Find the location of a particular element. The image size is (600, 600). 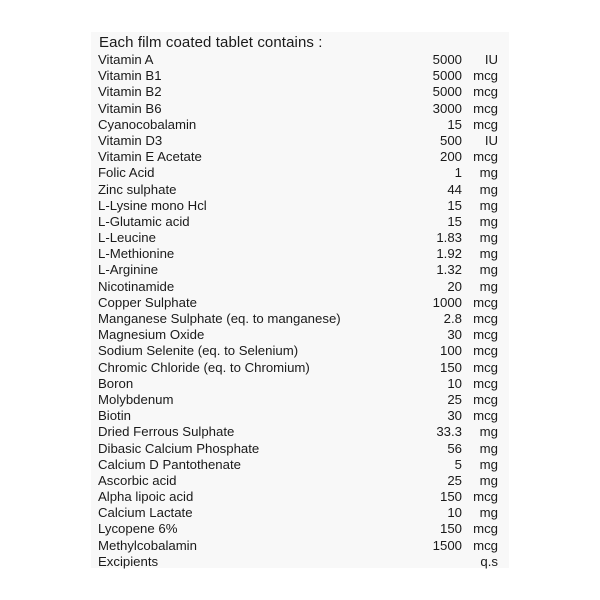

ingredient-row: Nicotinamide 20 mg is located at coordinates (298, 287).